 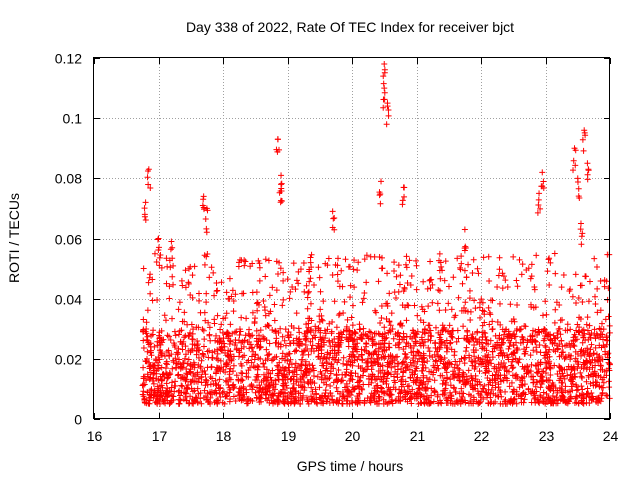 I want to click on y-tick-label: 0.06, so click(x=68, y=240).